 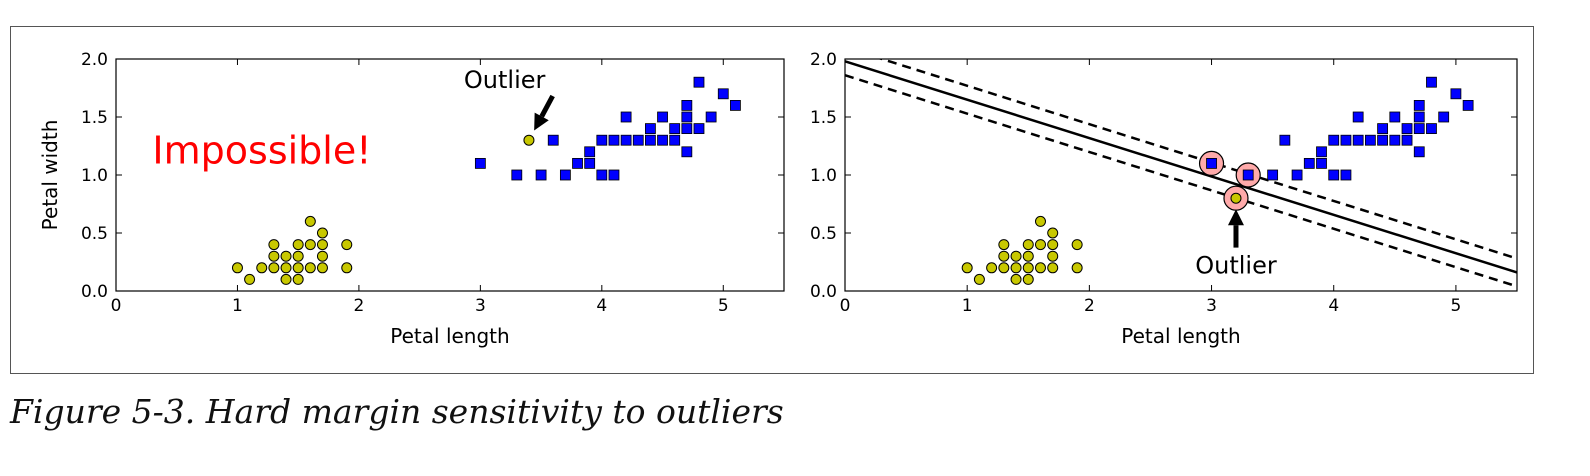 What do you see at coordinates (449, 336) in the screenshot?
I see `x-axis-label: Petal length` at bounding box center [449, 336].